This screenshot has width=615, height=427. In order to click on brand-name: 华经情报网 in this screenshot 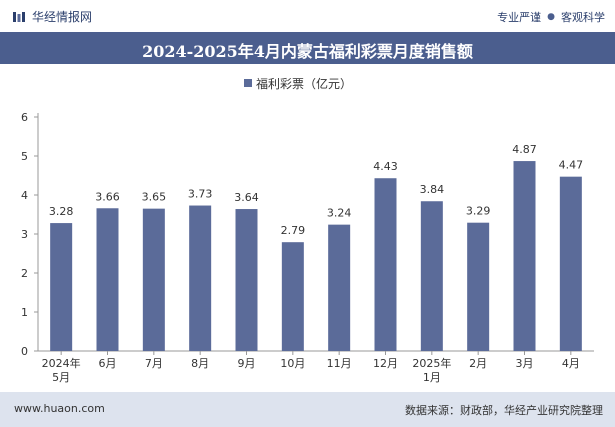, I will do `click(62, 17)`.